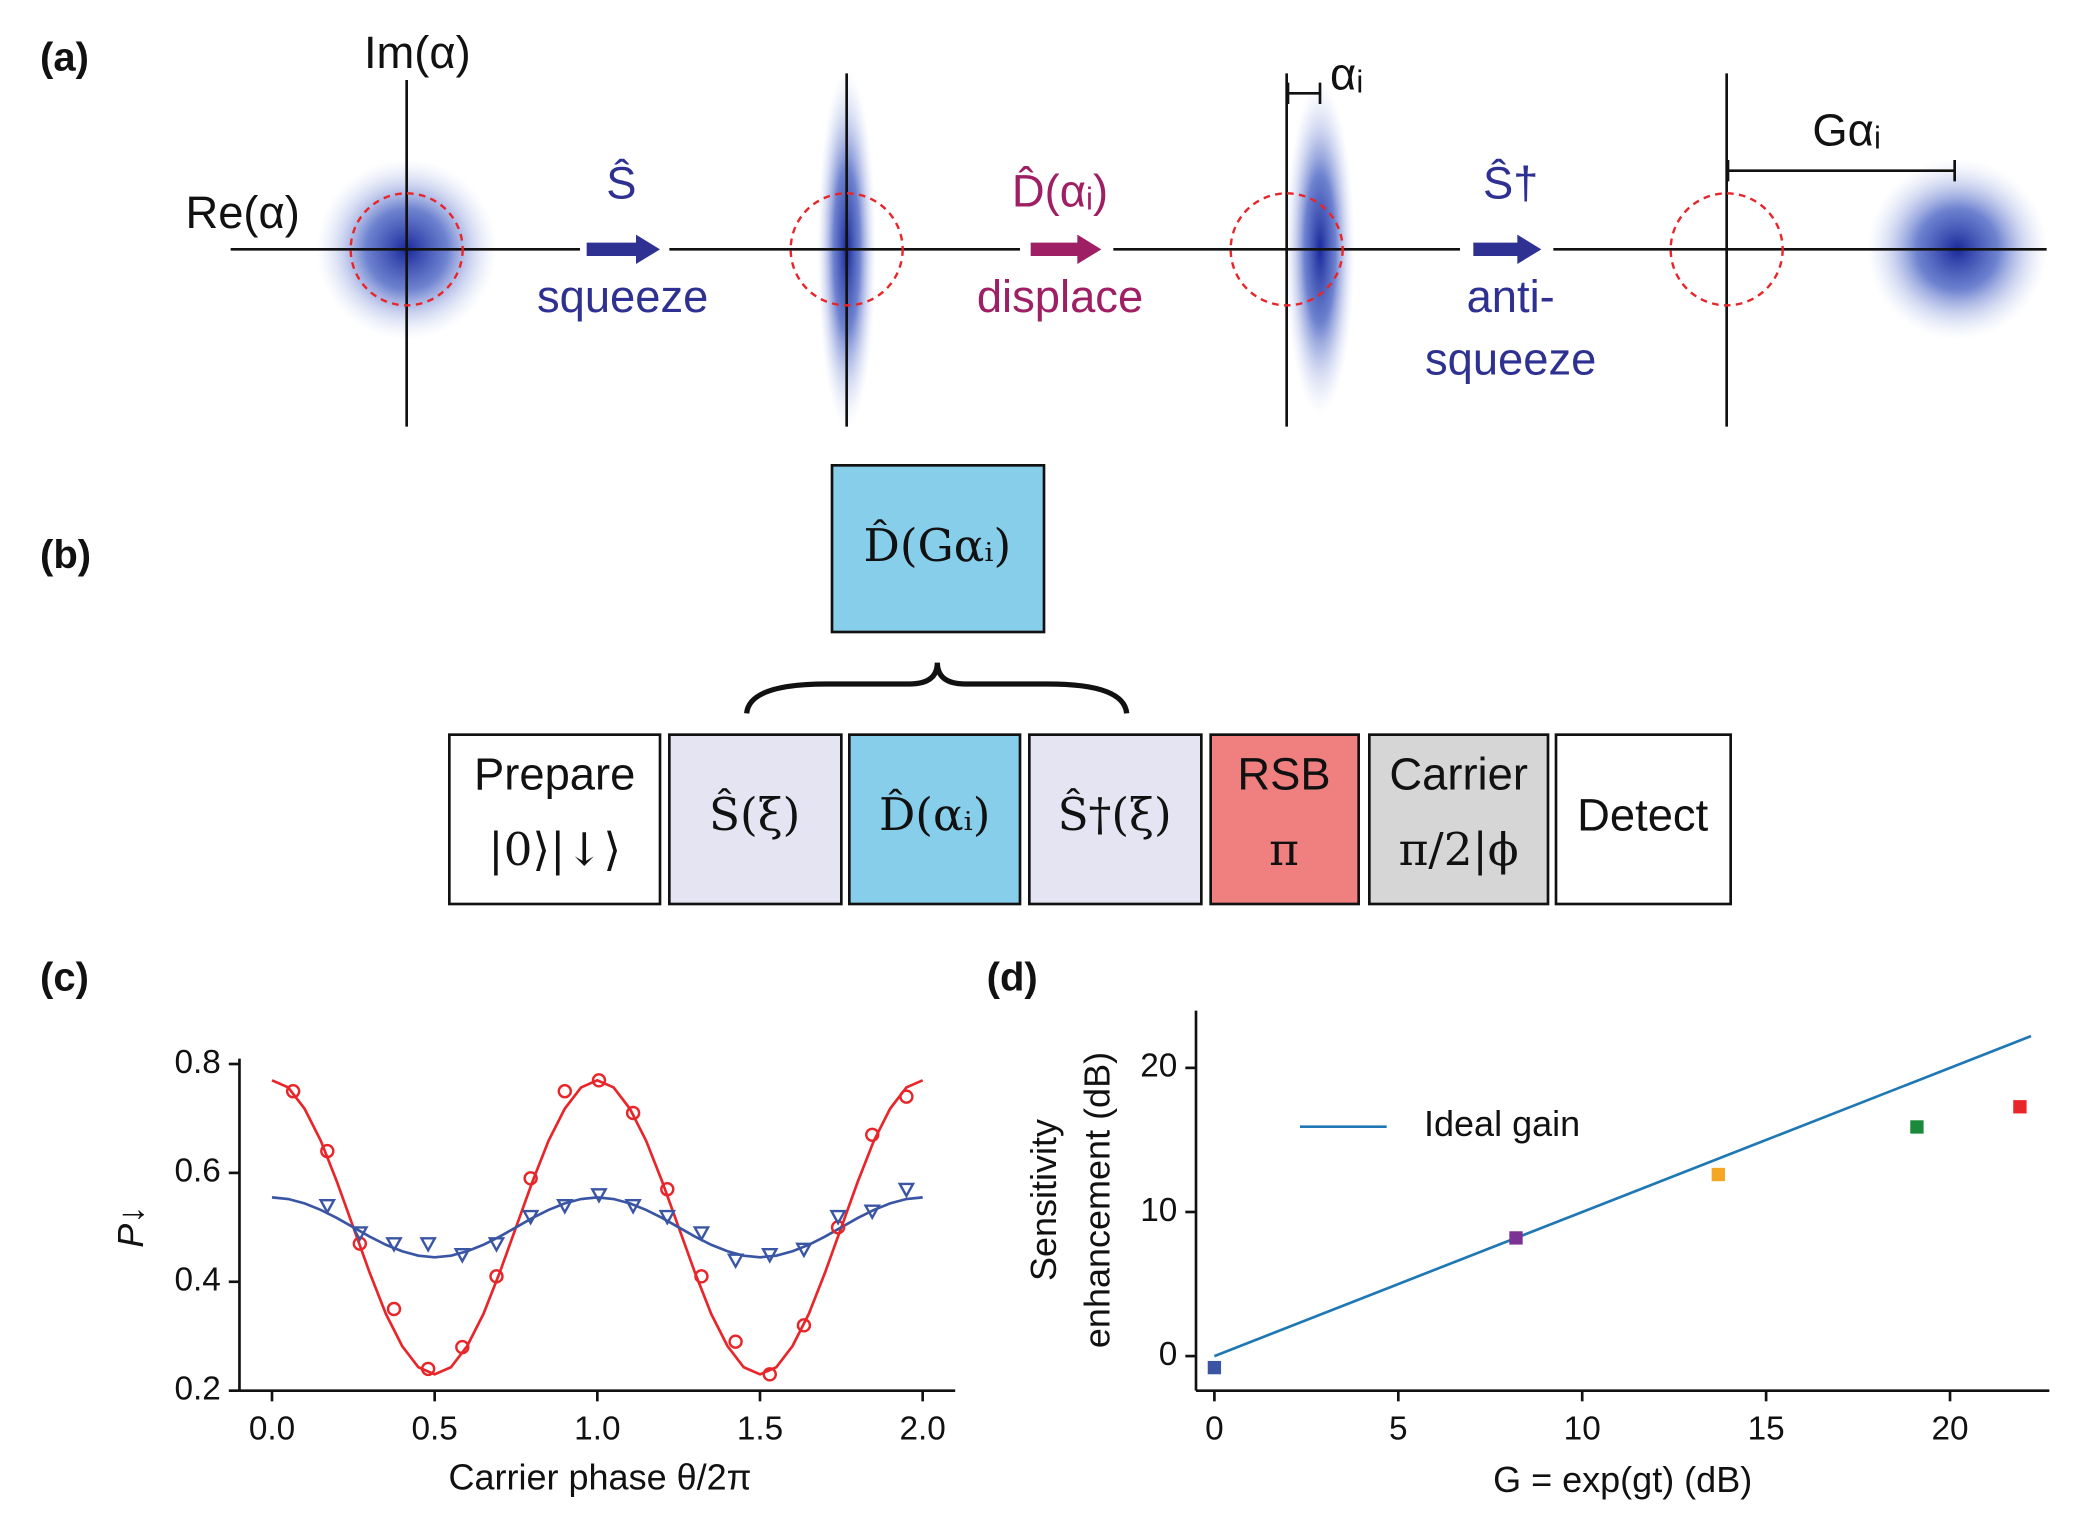  I want to click on box-label: |0⟩|↓⟩, so click(554, 849).